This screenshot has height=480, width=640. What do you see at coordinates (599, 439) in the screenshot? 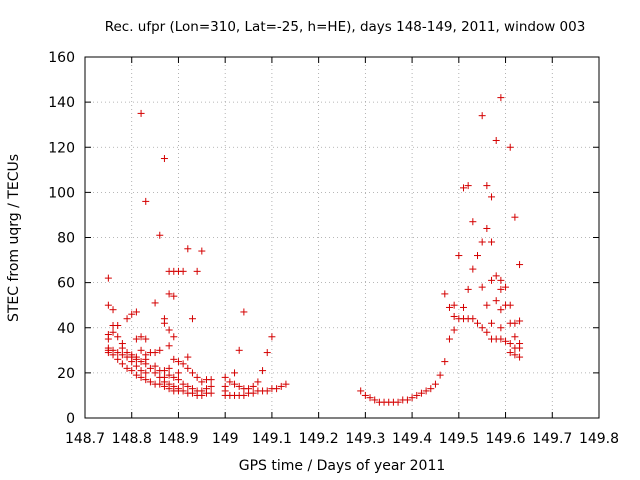
I see `x-tick-label: 149.8` at bounding box center [599, 439].